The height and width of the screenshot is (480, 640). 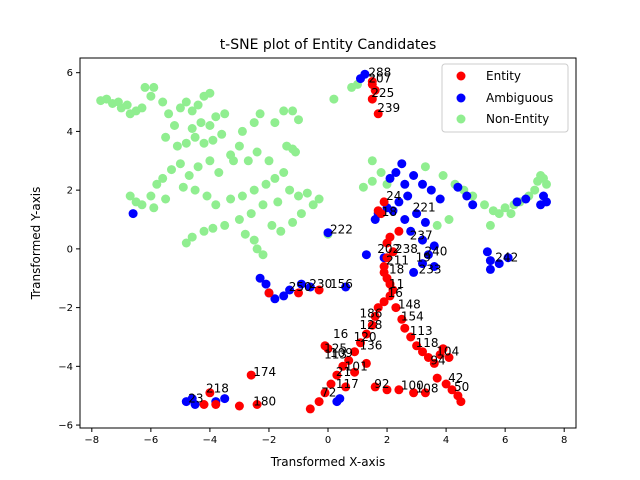 What do you see at coordinates (461, 119) in the screenshot?
I see `legend-marker-non-entity` at bounding box center [461, 119].